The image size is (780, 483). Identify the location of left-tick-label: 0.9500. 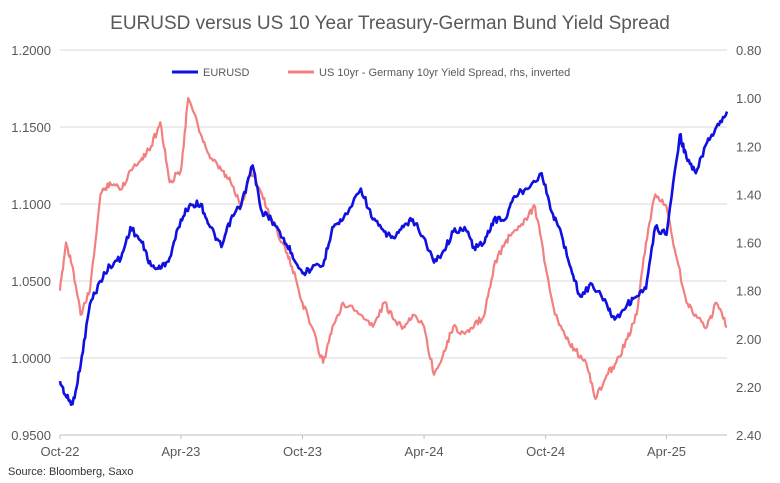
(31, 435).